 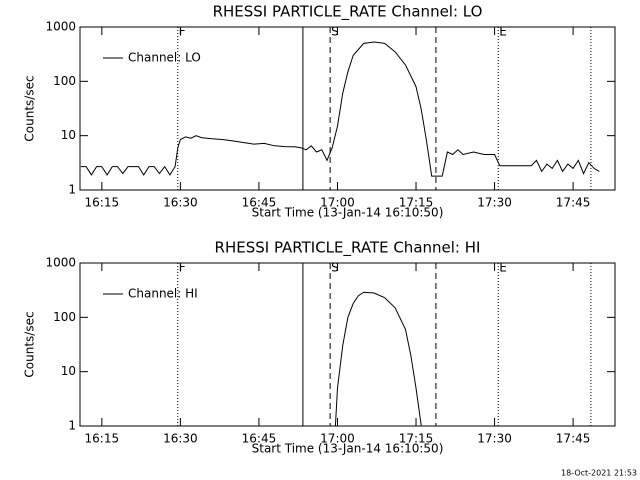 What do you see at coordinates (348, 248) in the screenshot?
I see `chart-title: RHESSI PARTICLE_RATE Channel: HI` at bounding box center [348, 248].